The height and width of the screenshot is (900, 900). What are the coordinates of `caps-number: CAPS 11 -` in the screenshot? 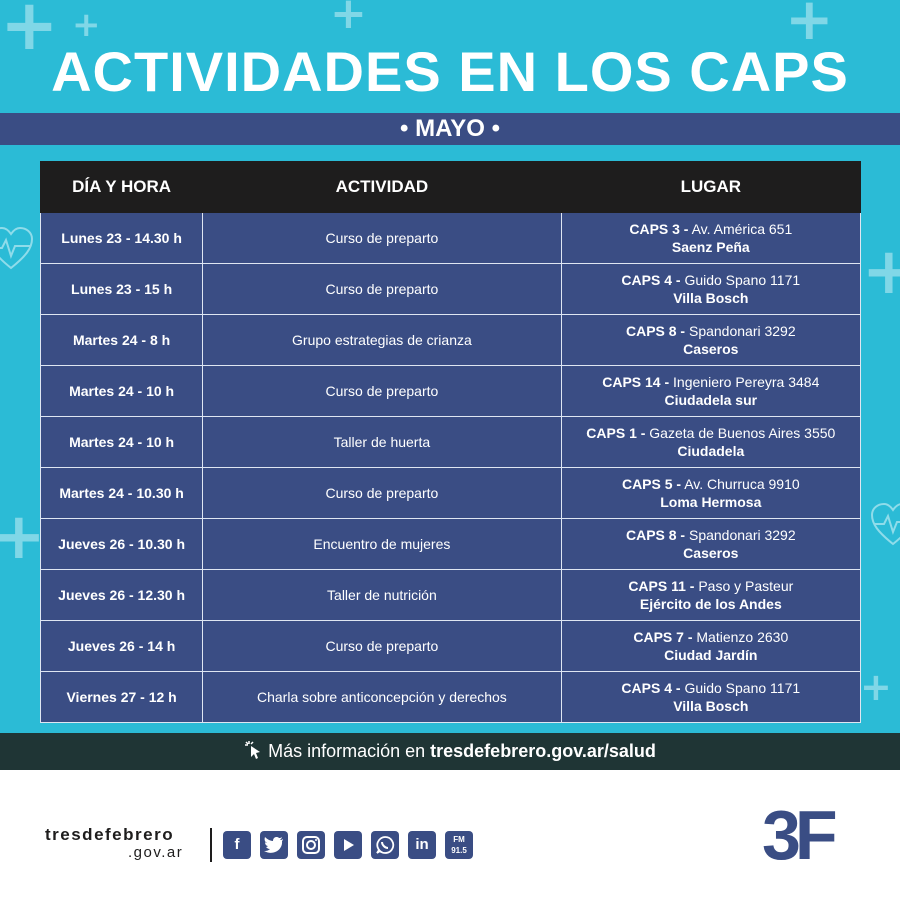 It's located at (661, 586).